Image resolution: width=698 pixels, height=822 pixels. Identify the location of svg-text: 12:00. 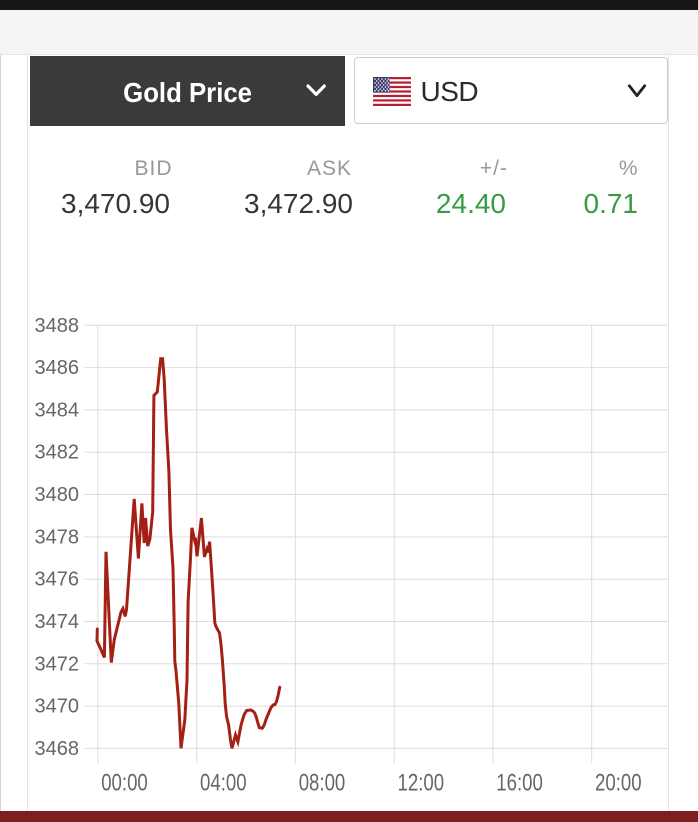
(421, 782).